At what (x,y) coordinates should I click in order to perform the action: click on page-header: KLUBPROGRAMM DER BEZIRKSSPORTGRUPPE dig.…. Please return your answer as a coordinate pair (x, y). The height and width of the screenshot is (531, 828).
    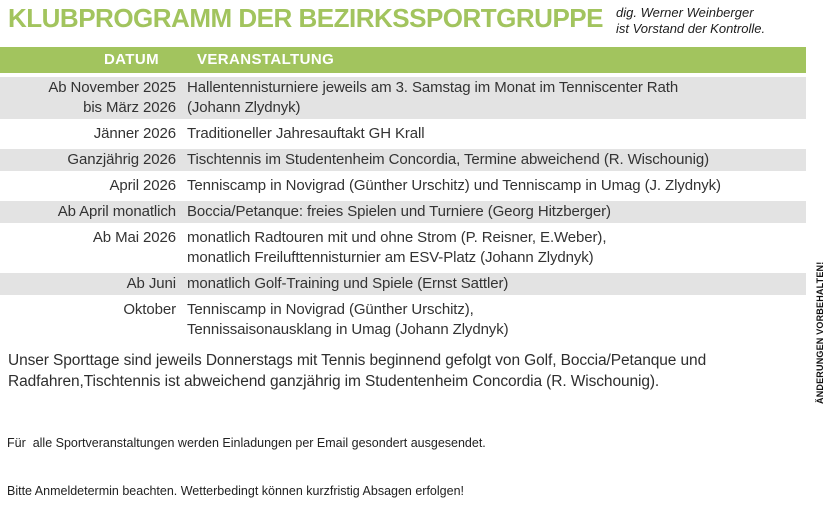
    Looking at the image, I should click on (414, 18).